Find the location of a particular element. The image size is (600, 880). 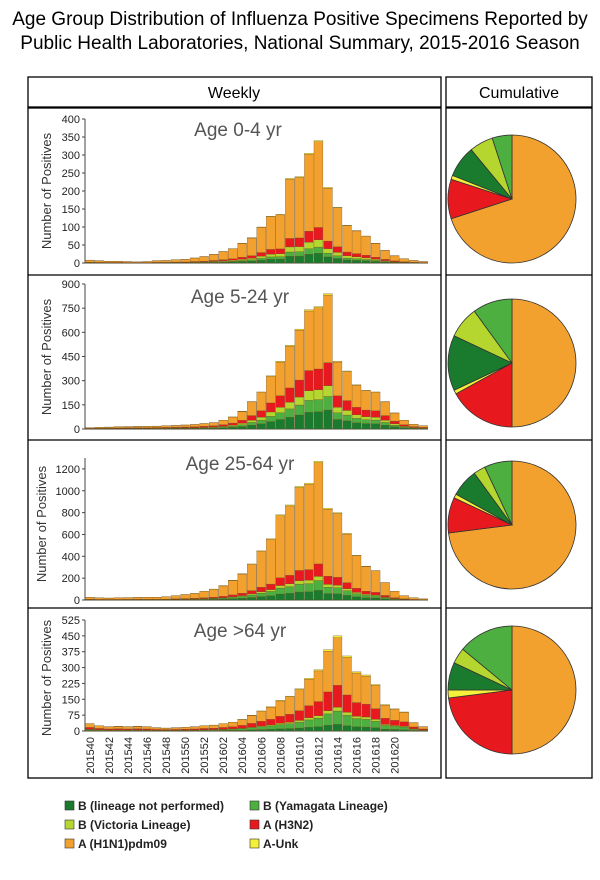

legend-label: B (lineage not performed) is located at coordinates (151, 806).